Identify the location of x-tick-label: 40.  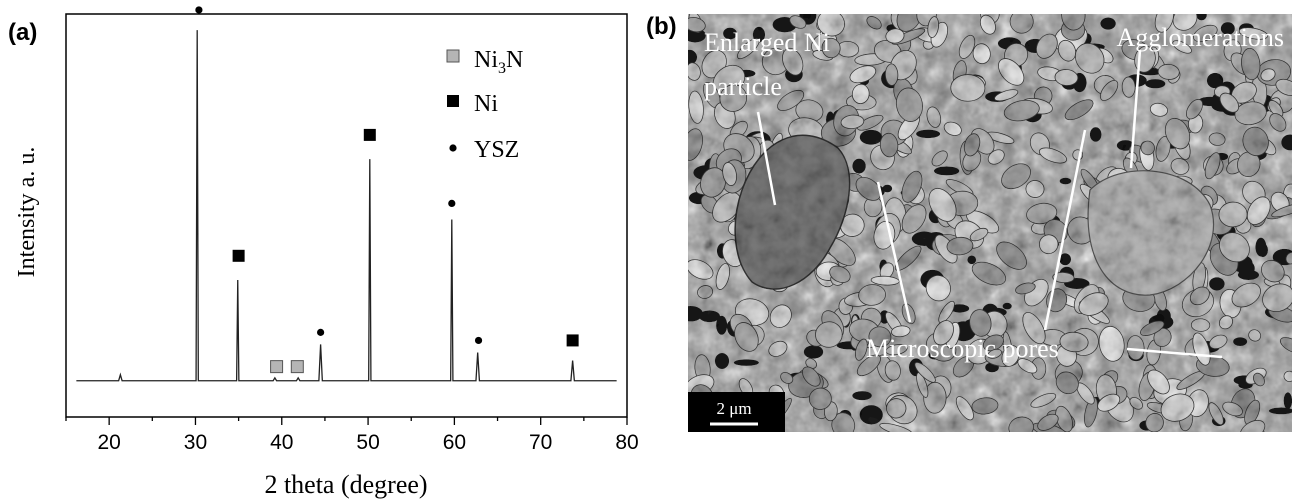
(281, 442).